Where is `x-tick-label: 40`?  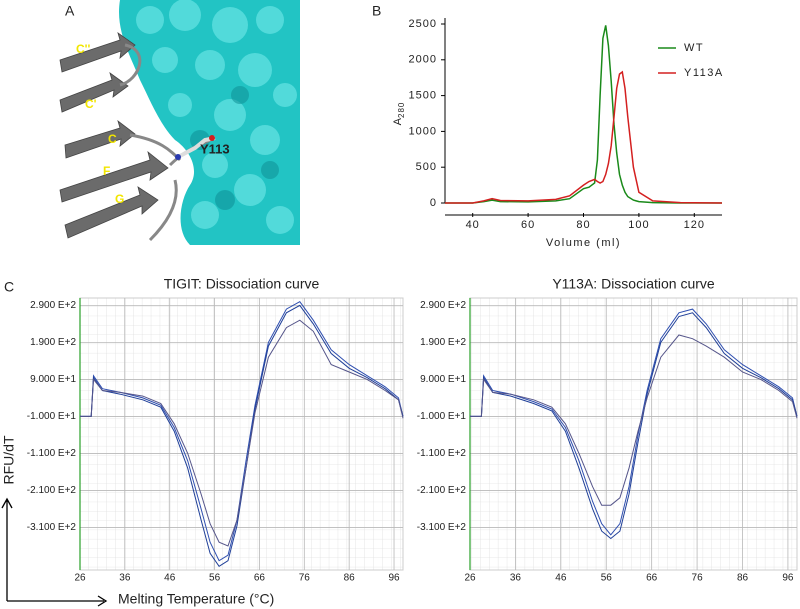
x-tick-label: 40 is located at coordinates (473, 225).